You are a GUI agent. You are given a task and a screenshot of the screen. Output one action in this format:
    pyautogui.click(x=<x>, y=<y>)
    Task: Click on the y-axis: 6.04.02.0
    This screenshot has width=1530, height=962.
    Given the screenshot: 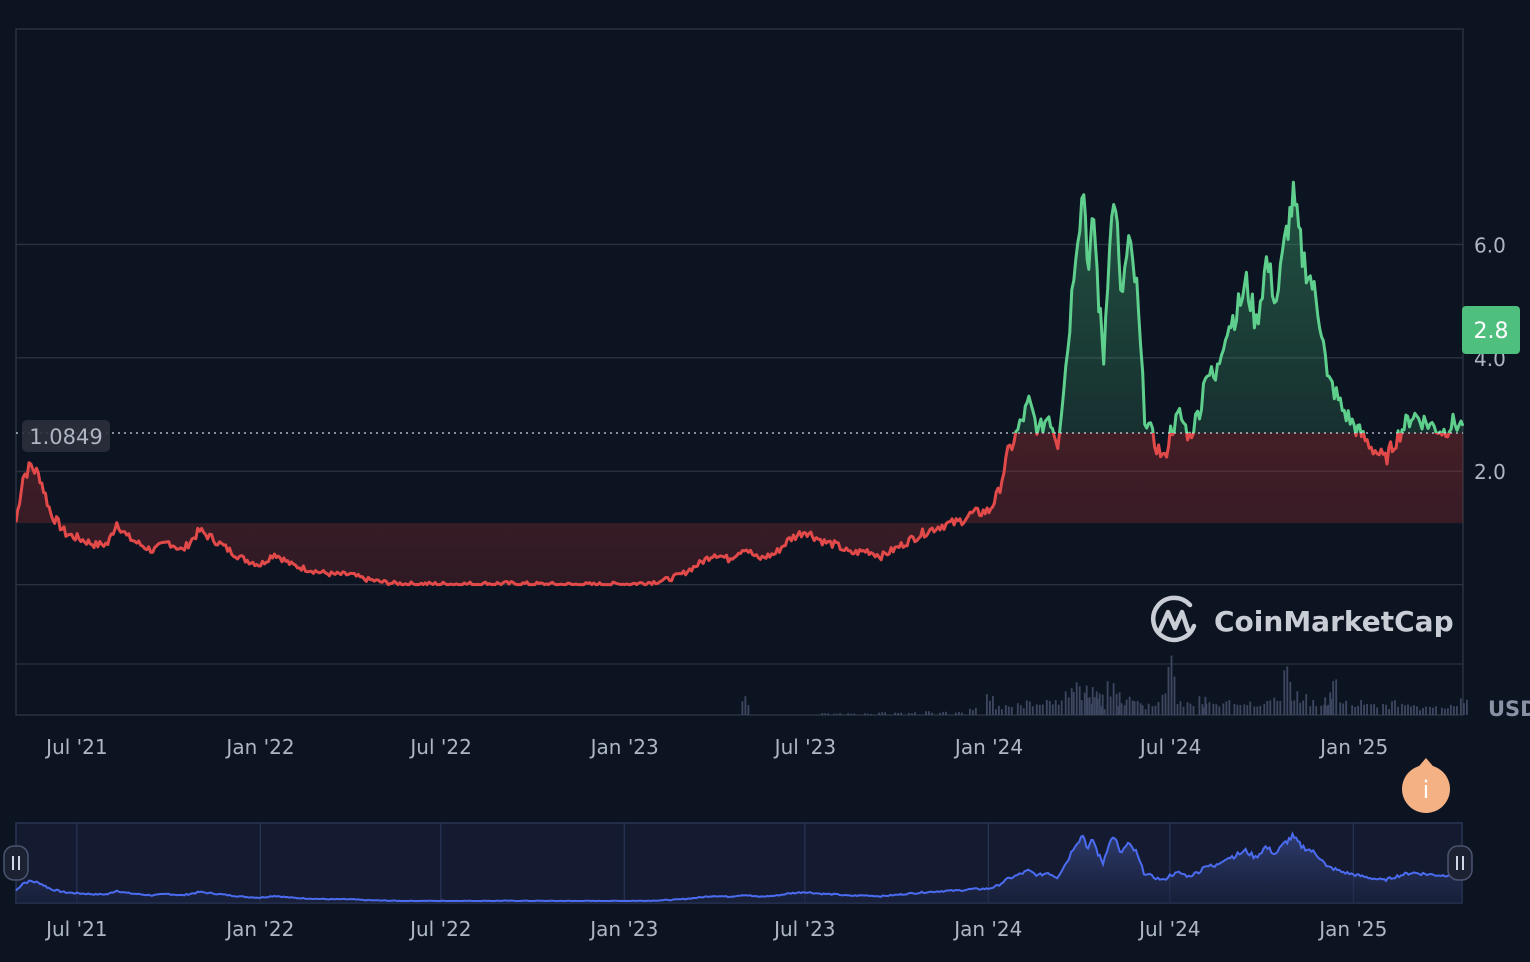 What is the action you would take?
    pyautogui.click(x=1490, y=358)
    